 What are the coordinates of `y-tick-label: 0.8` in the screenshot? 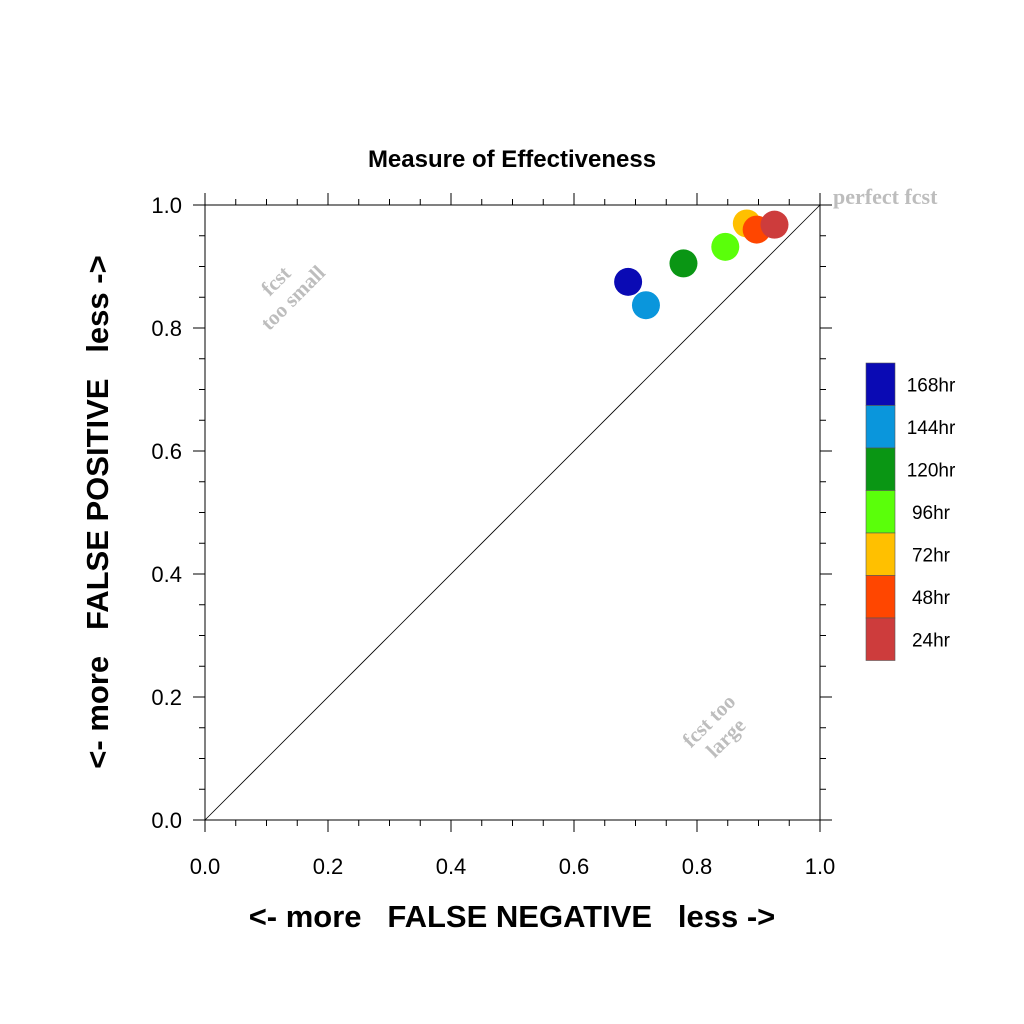 It's located at (166, 328).